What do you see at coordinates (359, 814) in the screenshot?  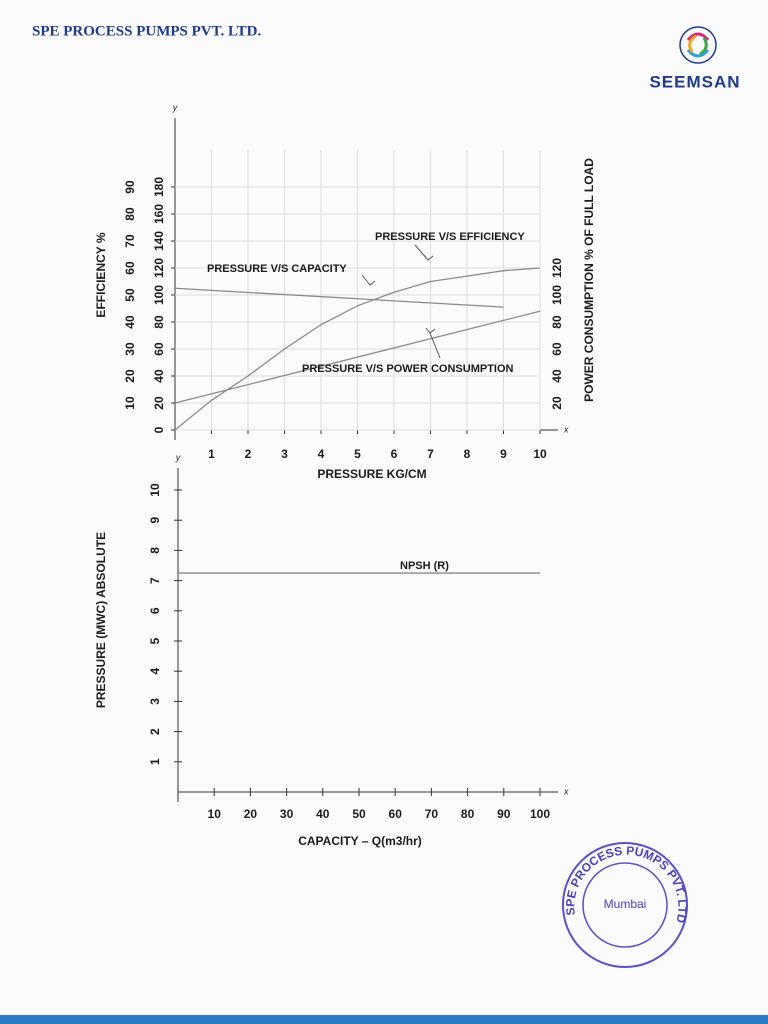 I see `x-tick-label: 50` at bounding box center [359, 814].